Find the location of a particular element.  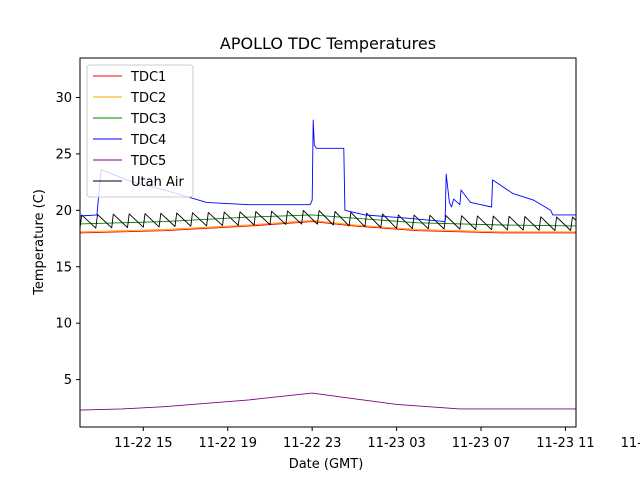

y-tick-label: 10 is located at coordinates (63, 324).